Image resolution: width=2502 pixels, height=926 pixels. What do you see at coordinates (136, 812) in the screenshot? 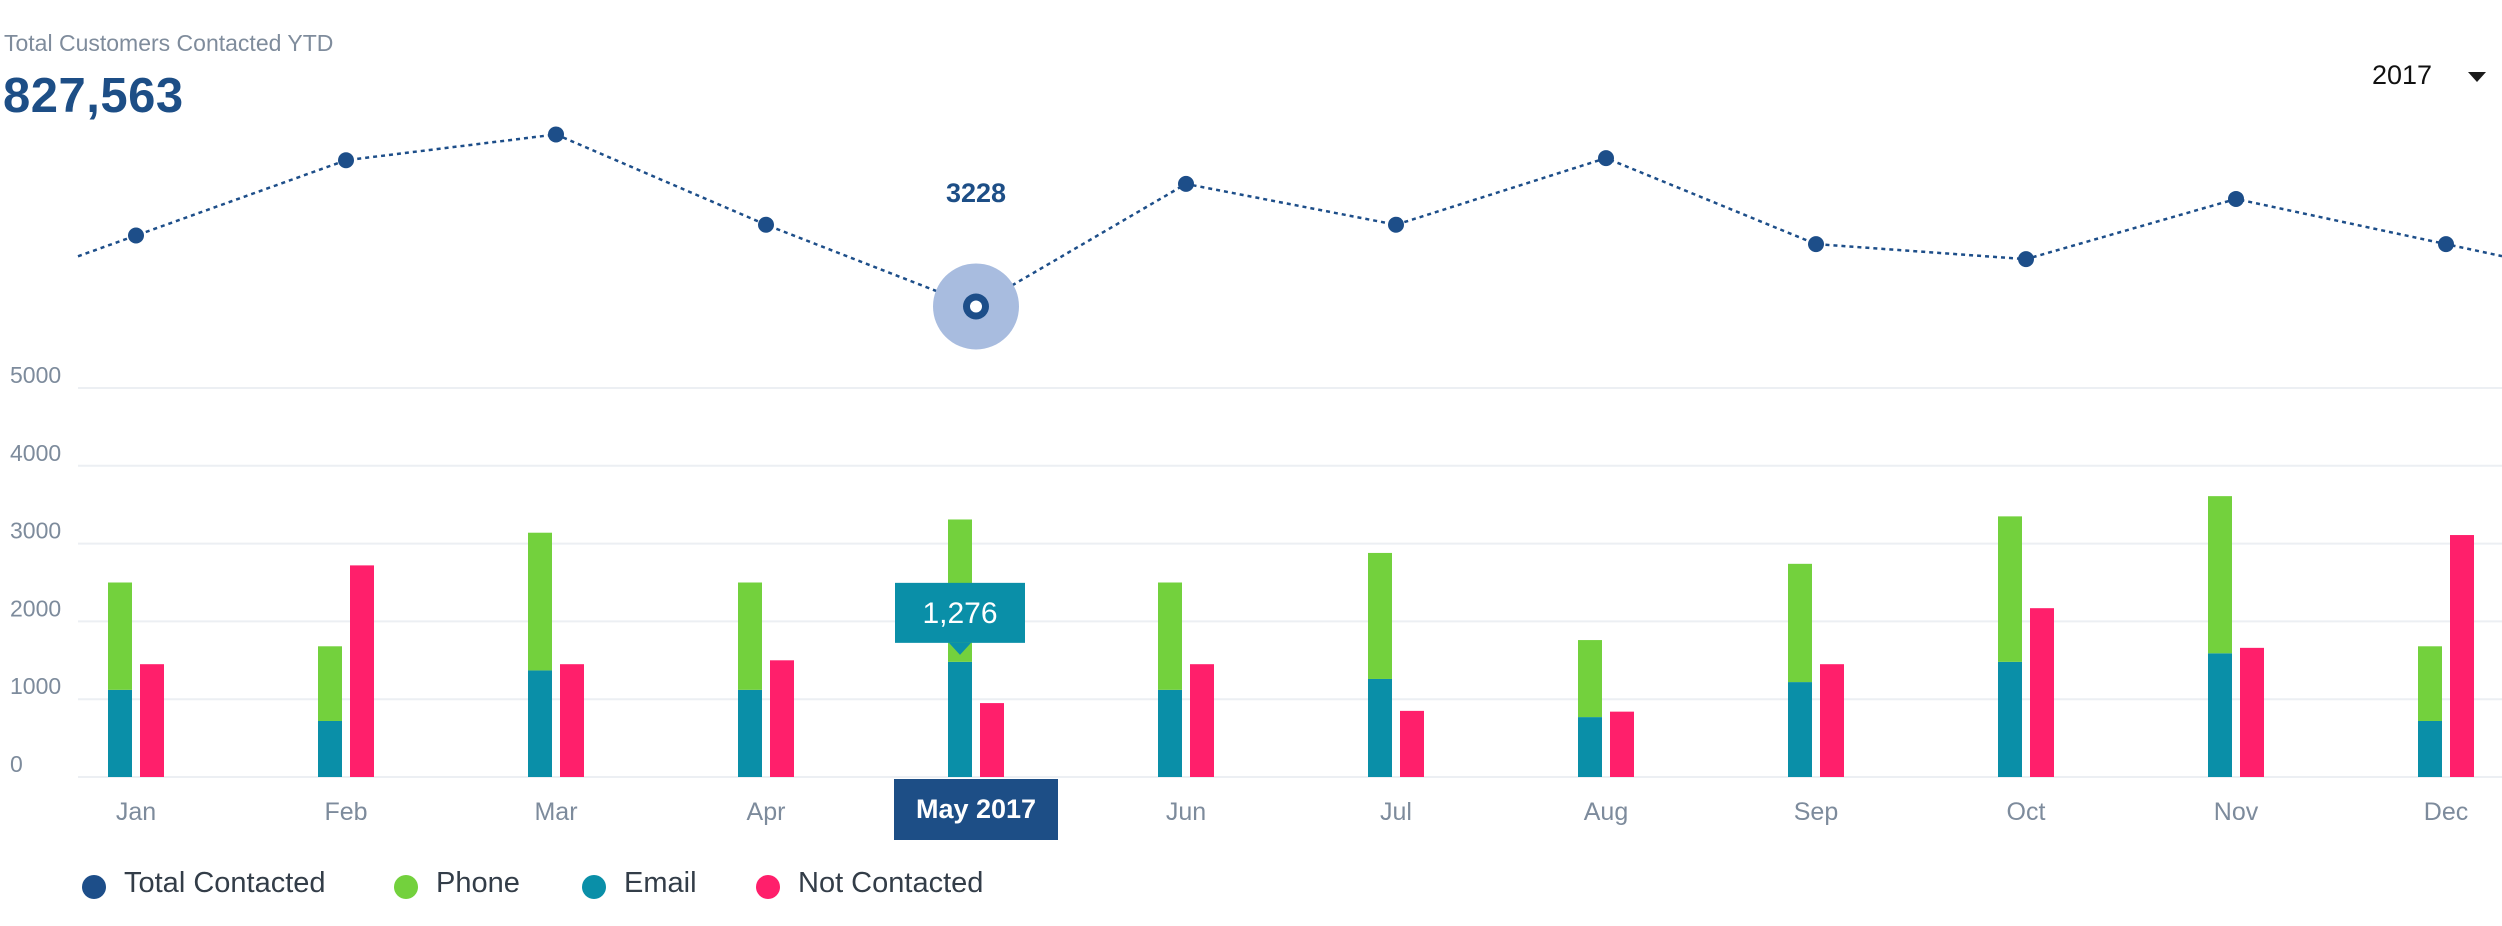
I see `x-tick-label: Jan` at bounding box center [136, 812].